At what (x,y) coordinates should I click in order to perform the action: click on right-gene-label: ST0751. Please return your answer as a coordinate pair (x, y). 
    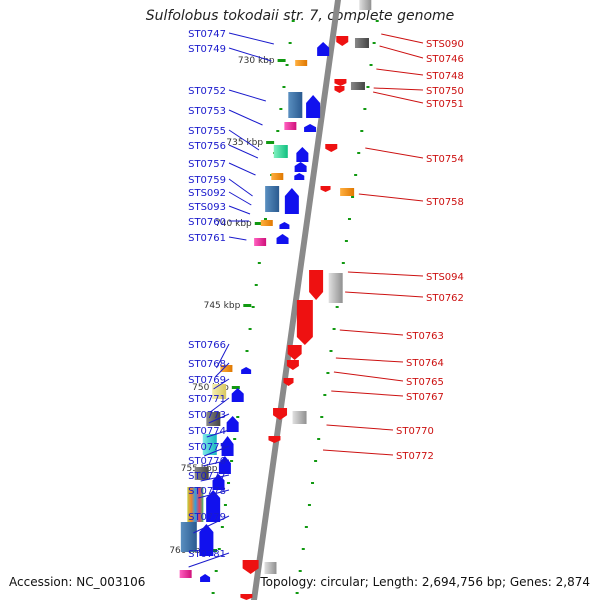
    Looking at the image, I should click on (445, 104).